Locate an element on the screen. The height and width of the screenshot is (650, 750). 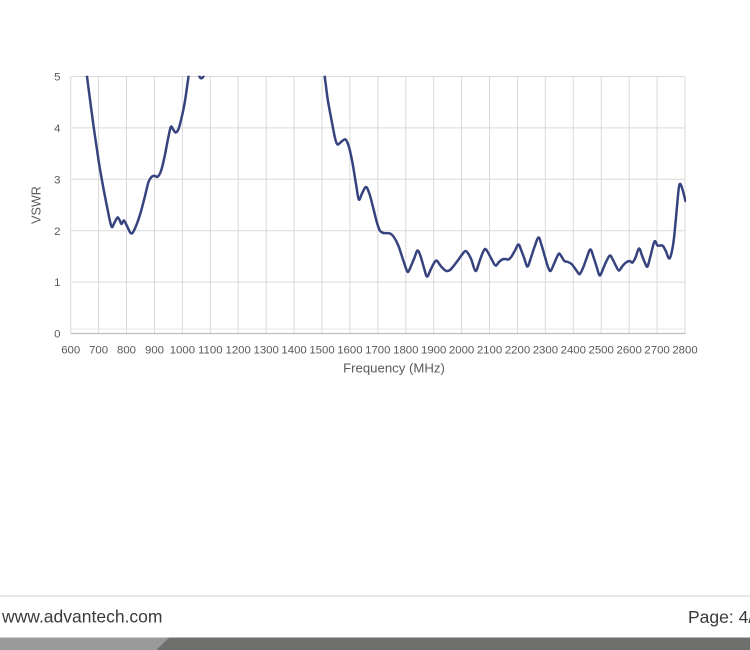
svg-text: 1000 is located at coordinates (182, 351).